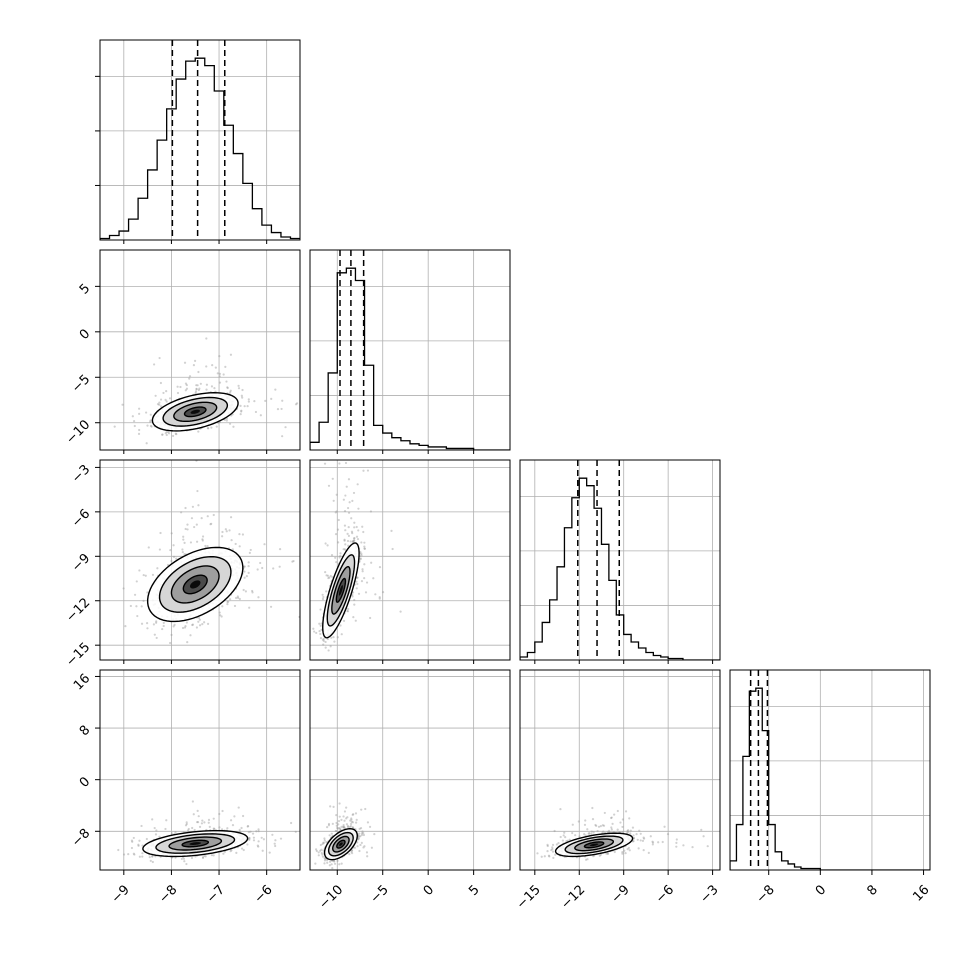 The width and height of the screenshot is (970, 970). What do you see at coordinates (921, 893) in the screenshot?
I see `x-tick-label: 16` at bounding box center [921, 893].